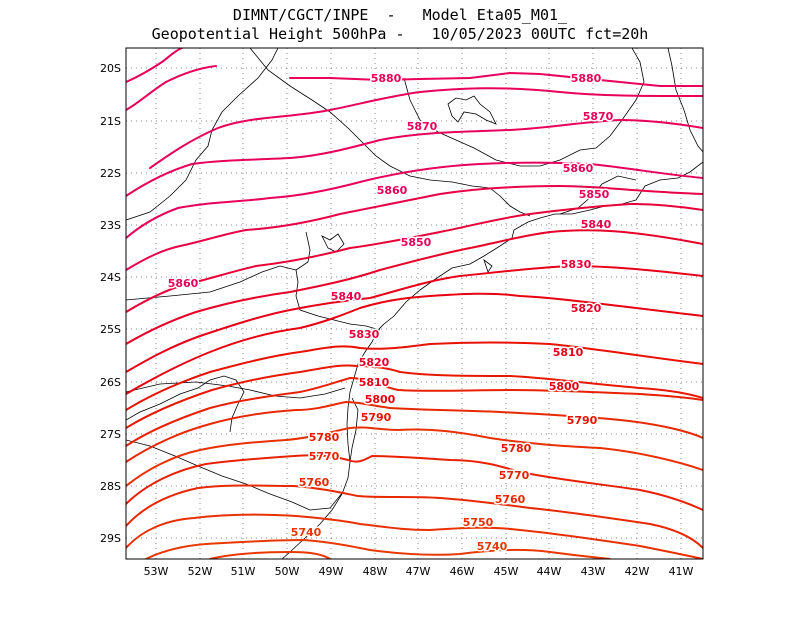  I want to click on latitude-label: 28S, so click(110, 486).